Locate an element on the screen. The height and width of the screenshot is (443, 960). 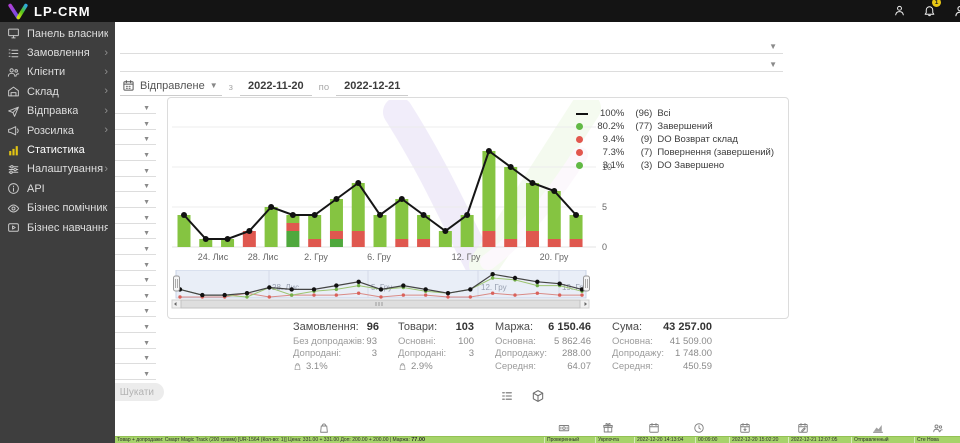
sidebar-item-7: Налаштування › is located at coordinates (57, 169).